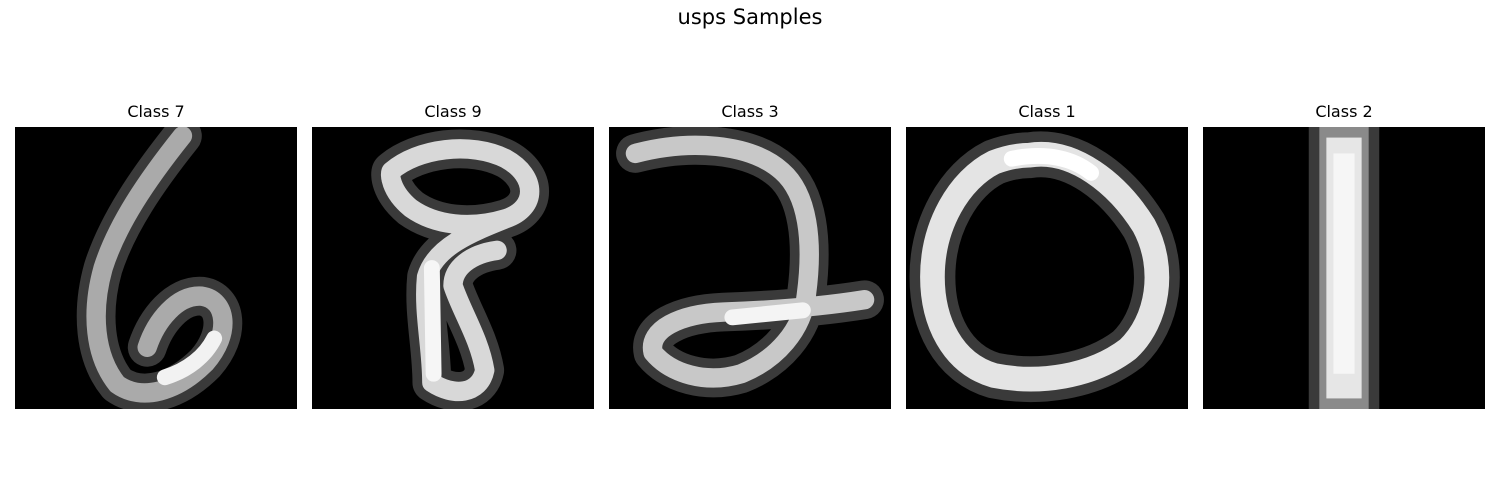  What do you see at coordinates (1047, 111) in the screenshot?
I see `sample-label: Class 1` at bounding box center [1047, 111].